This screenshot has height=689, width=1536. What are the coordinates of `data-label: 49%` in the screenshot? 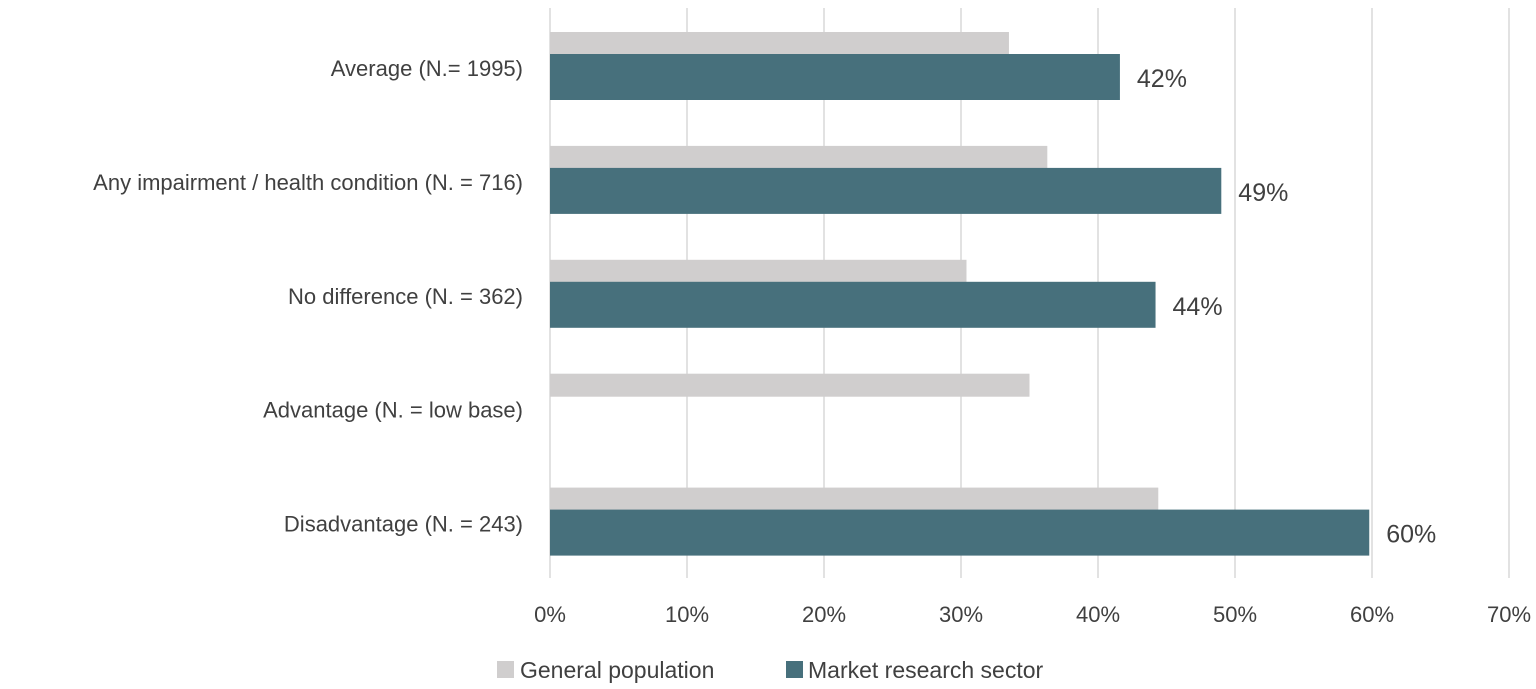 It's located at (1263, 193).